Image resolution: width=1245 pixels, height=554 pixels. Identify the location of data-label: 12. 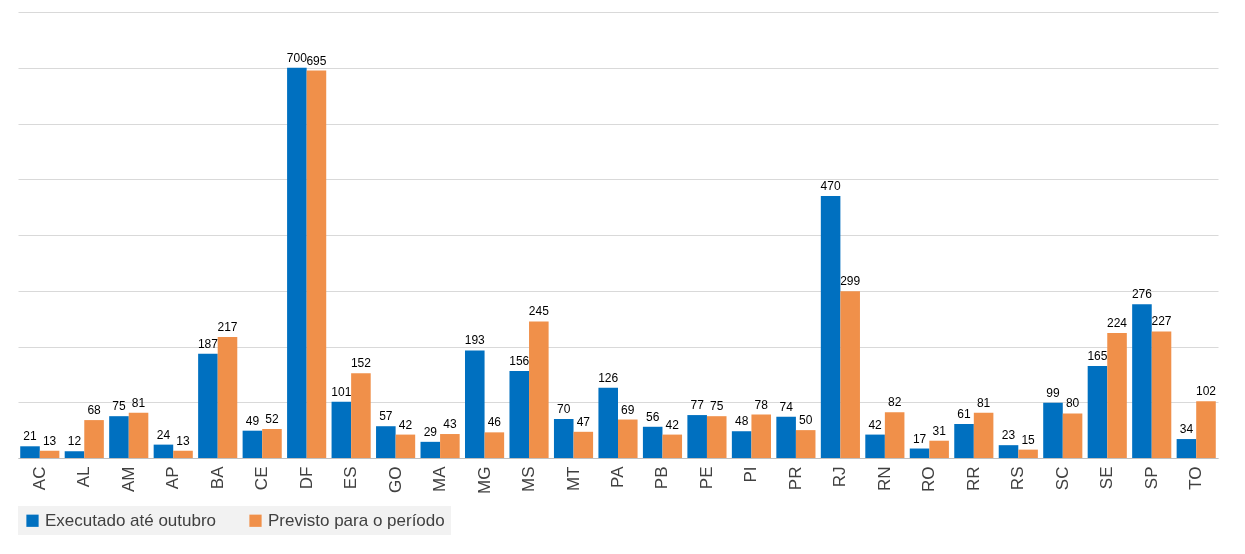
(74, 441).